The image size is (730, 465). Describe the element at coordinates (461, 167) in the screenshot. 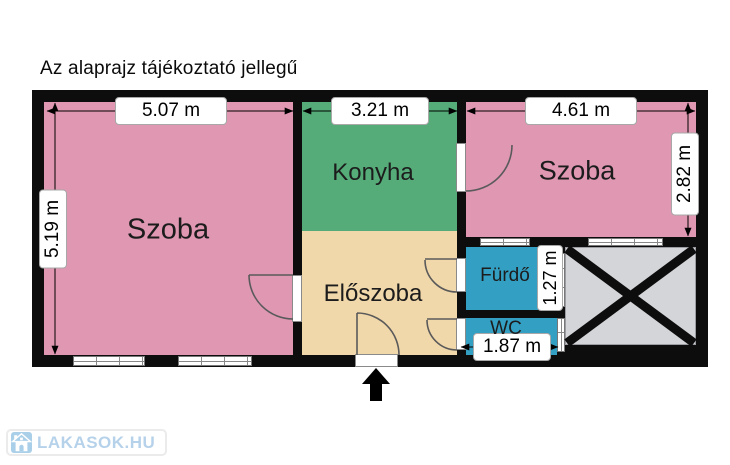

I see `door-szoba-right` at that location.